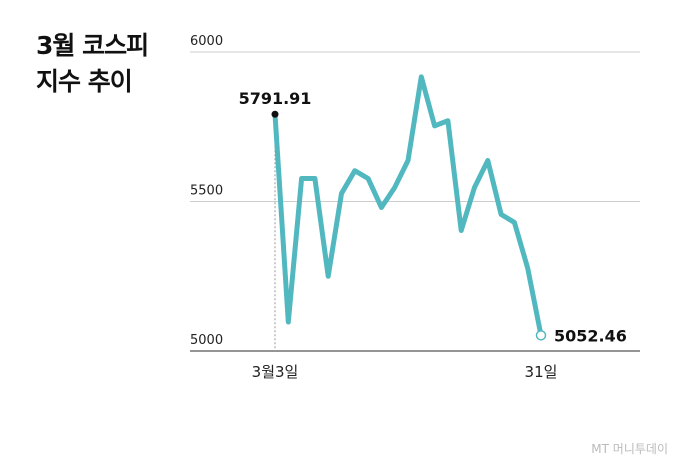 The width and height of the screenshot is (680, 463). I want to click on y-tick-label: 5000, so click(206, 340).